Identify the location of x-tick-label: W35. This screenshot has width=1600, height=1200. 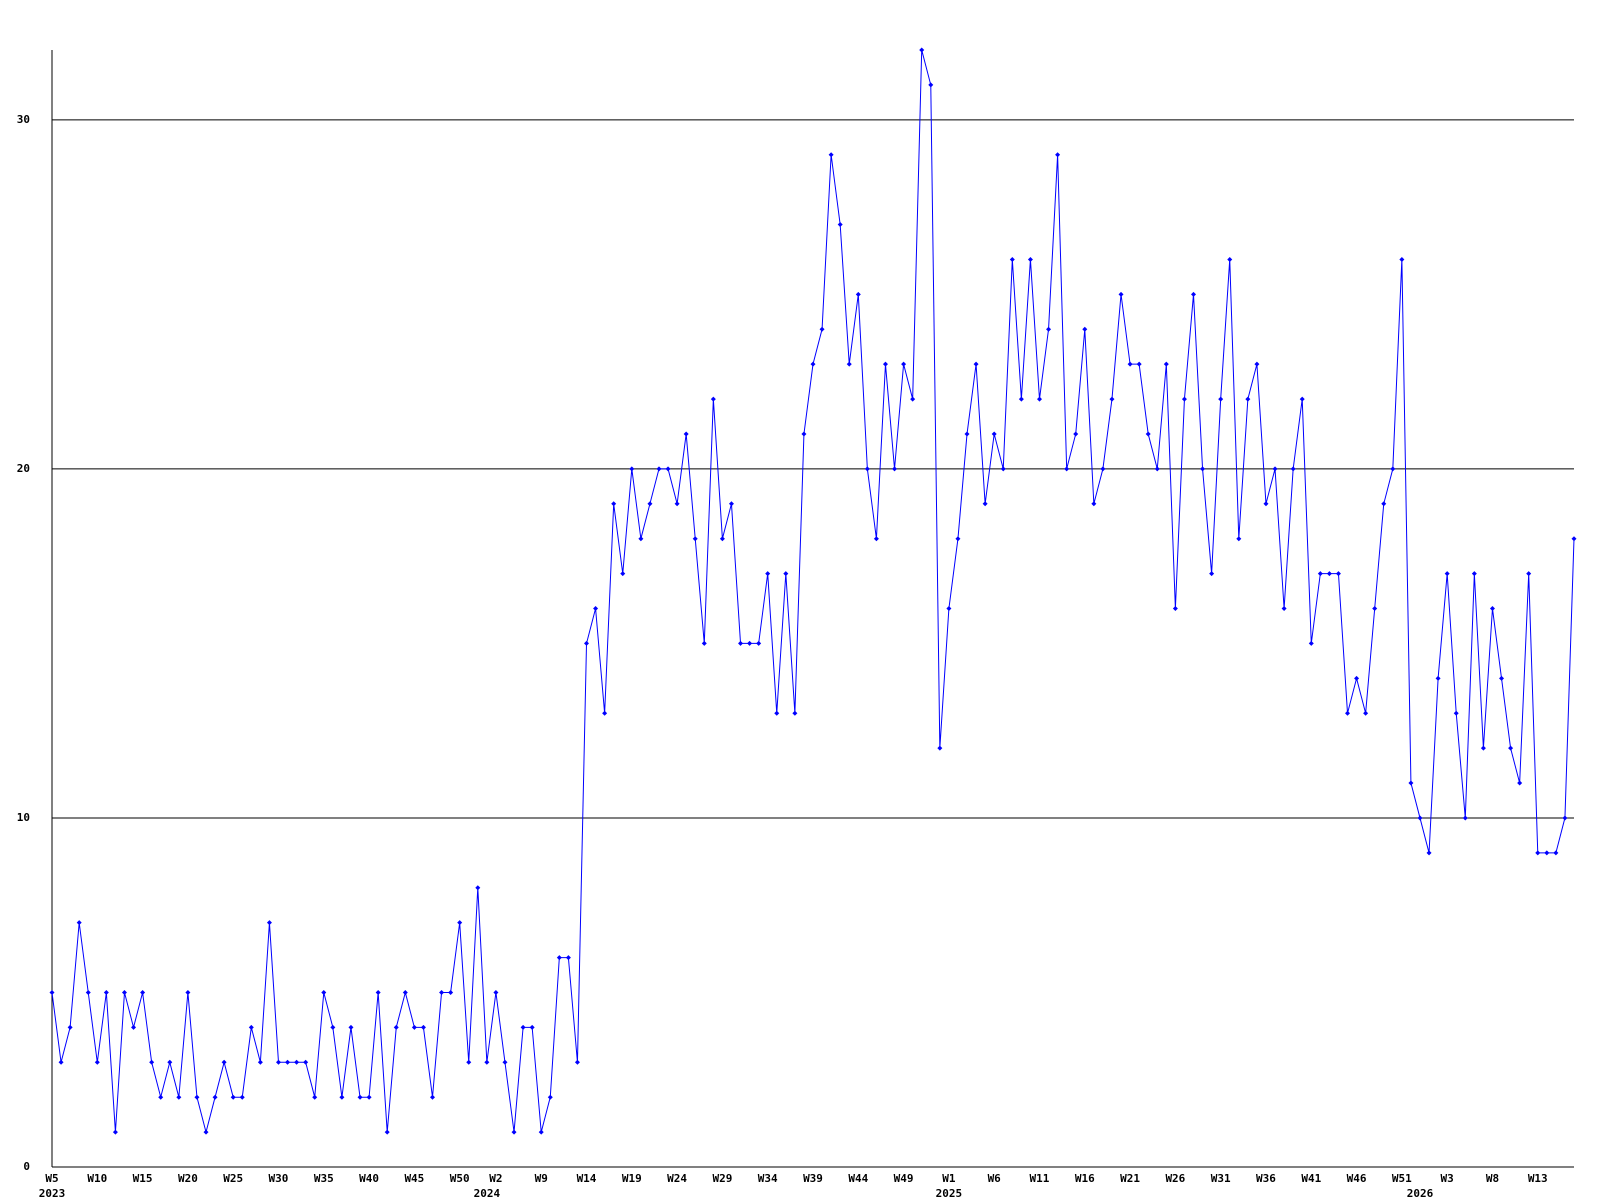
(324, 1178).